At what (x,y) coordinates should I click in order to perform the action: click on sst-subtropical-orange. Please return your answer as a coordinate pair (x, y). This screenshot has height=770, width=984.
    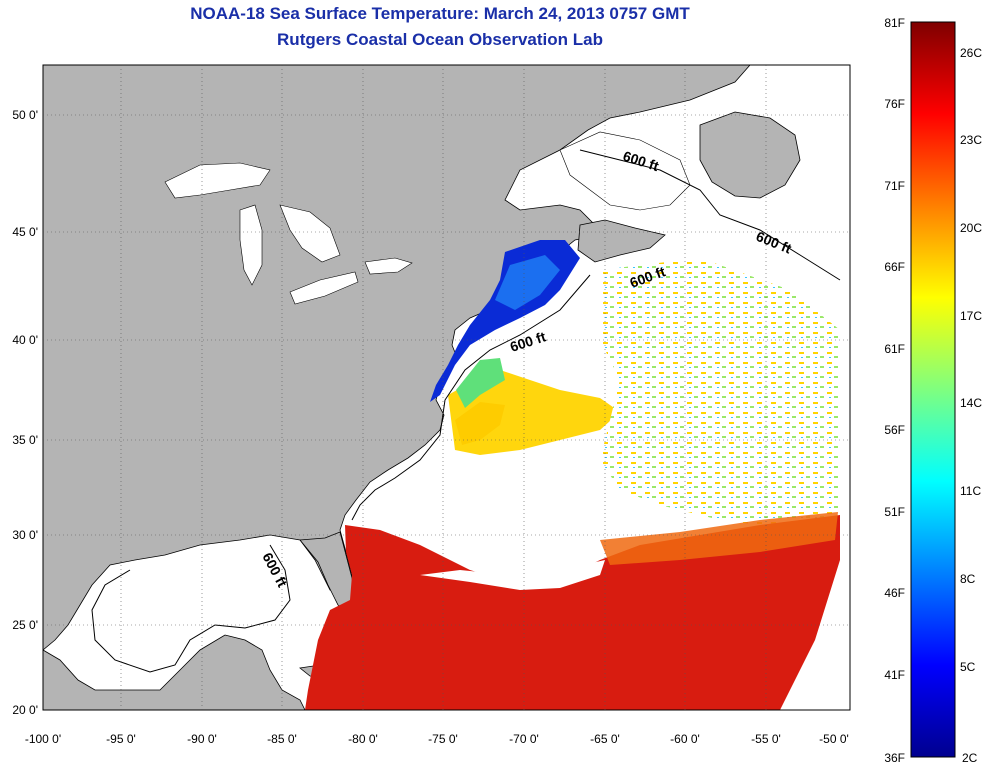
    Looking at the image, I should click on (719, 538).